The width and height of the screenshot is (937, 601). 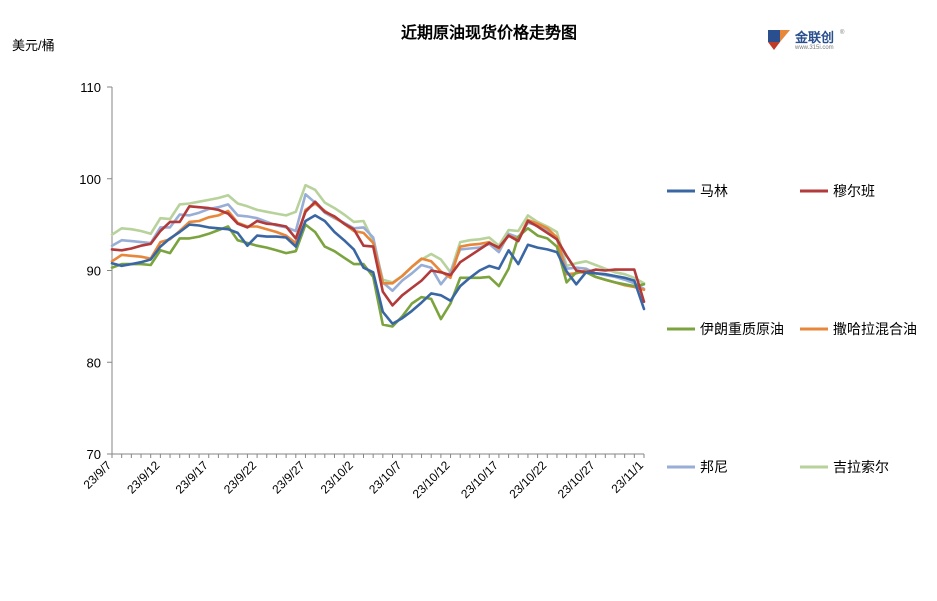 I want to click on logo-text: 金联创, so click(x=814, y=37).